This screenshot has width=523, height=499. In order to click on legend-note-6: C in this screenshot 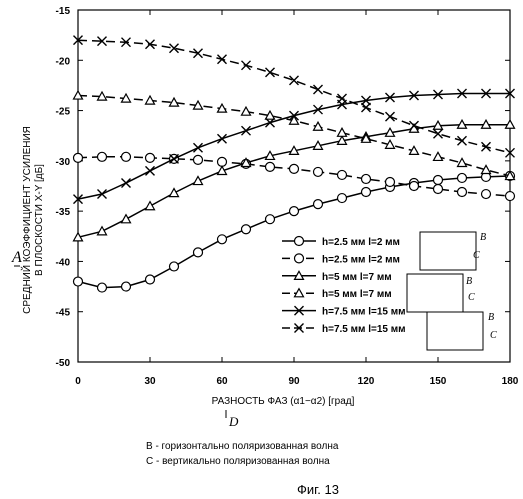, I will do `click(493, 335)`.